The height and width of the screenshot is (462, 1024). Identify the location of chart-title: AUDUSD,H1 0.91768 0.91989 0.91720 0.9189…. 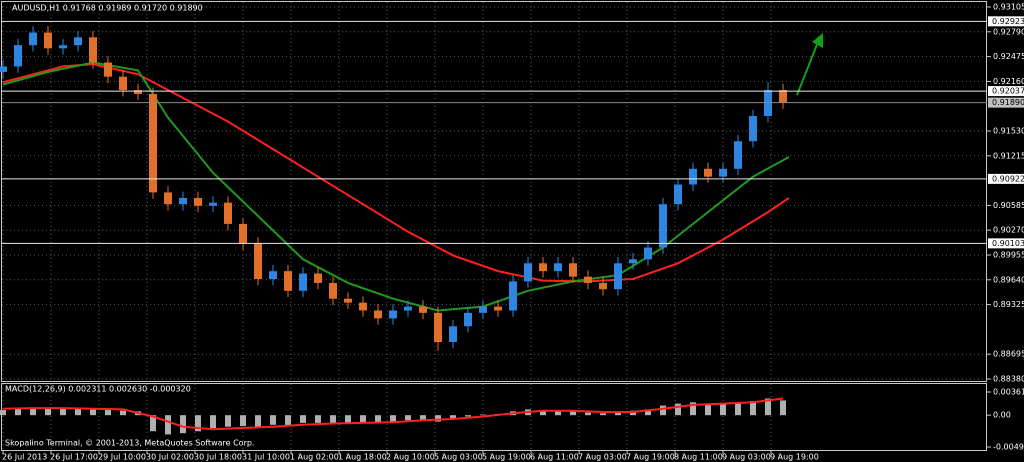
(107, 8).